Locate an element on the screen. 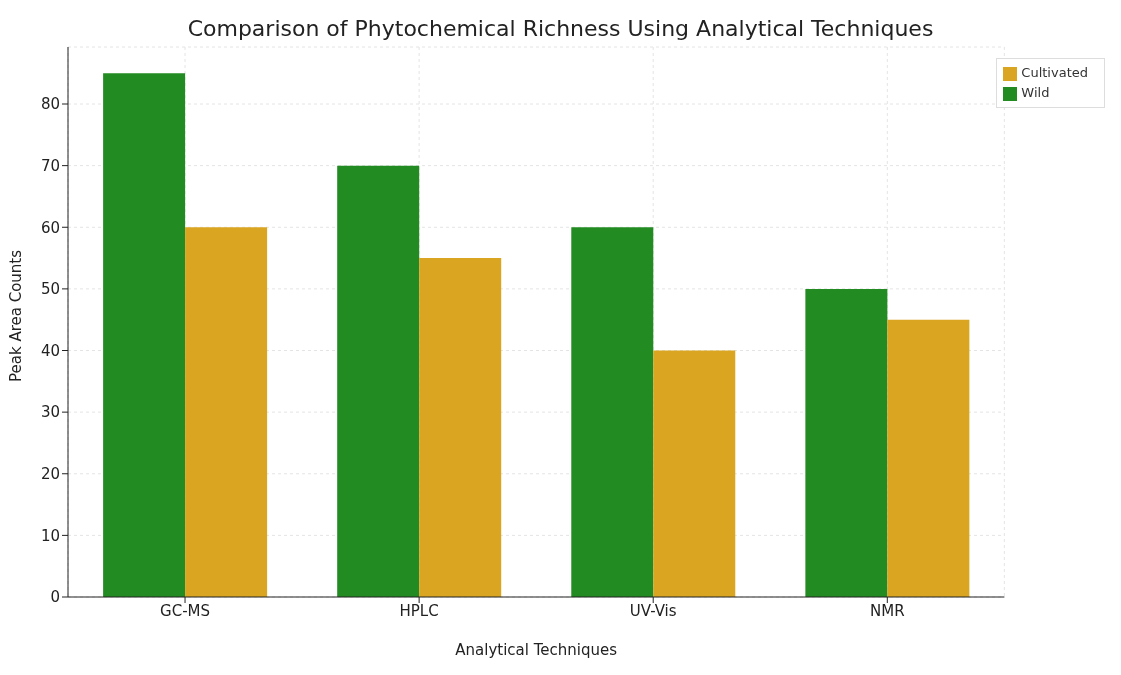  y-tick-label: 20 is located at coordinates (50, 474).